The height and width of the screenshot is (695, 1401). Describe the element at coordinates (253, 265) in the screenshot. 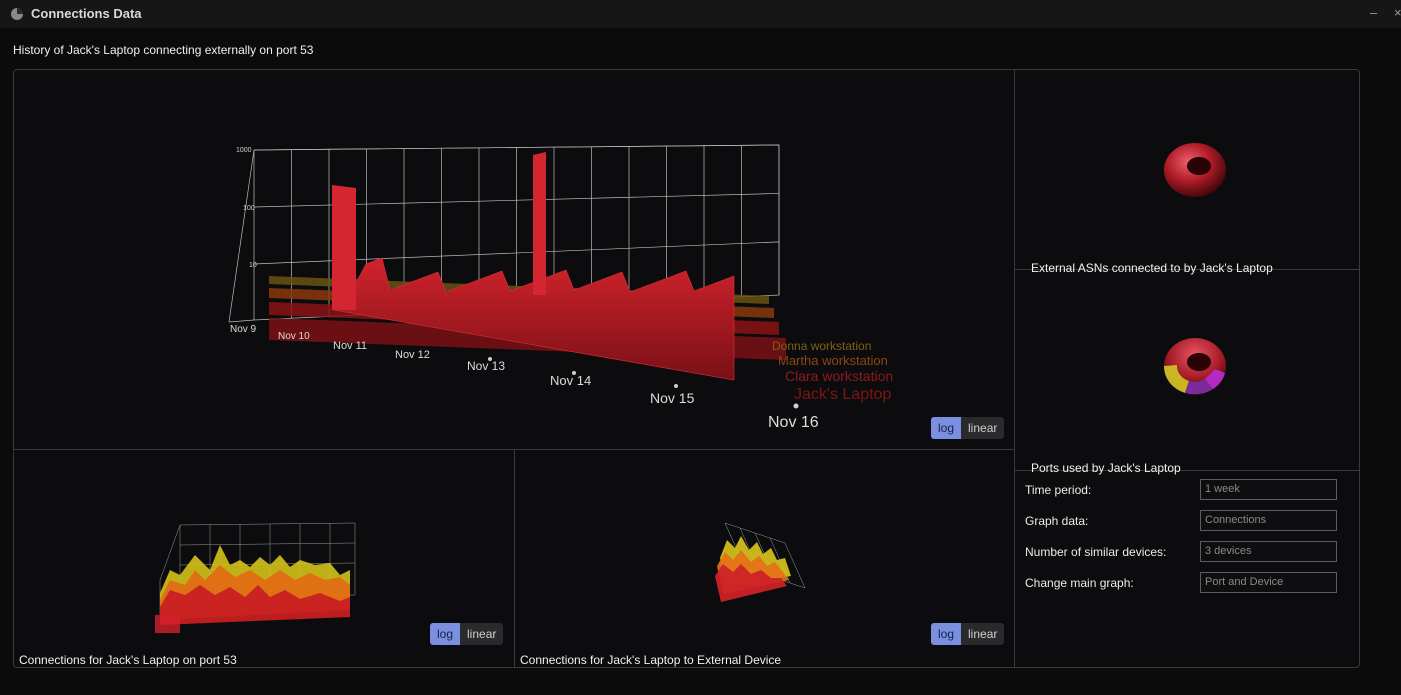

I see `y-tick-10: 10` at that location.